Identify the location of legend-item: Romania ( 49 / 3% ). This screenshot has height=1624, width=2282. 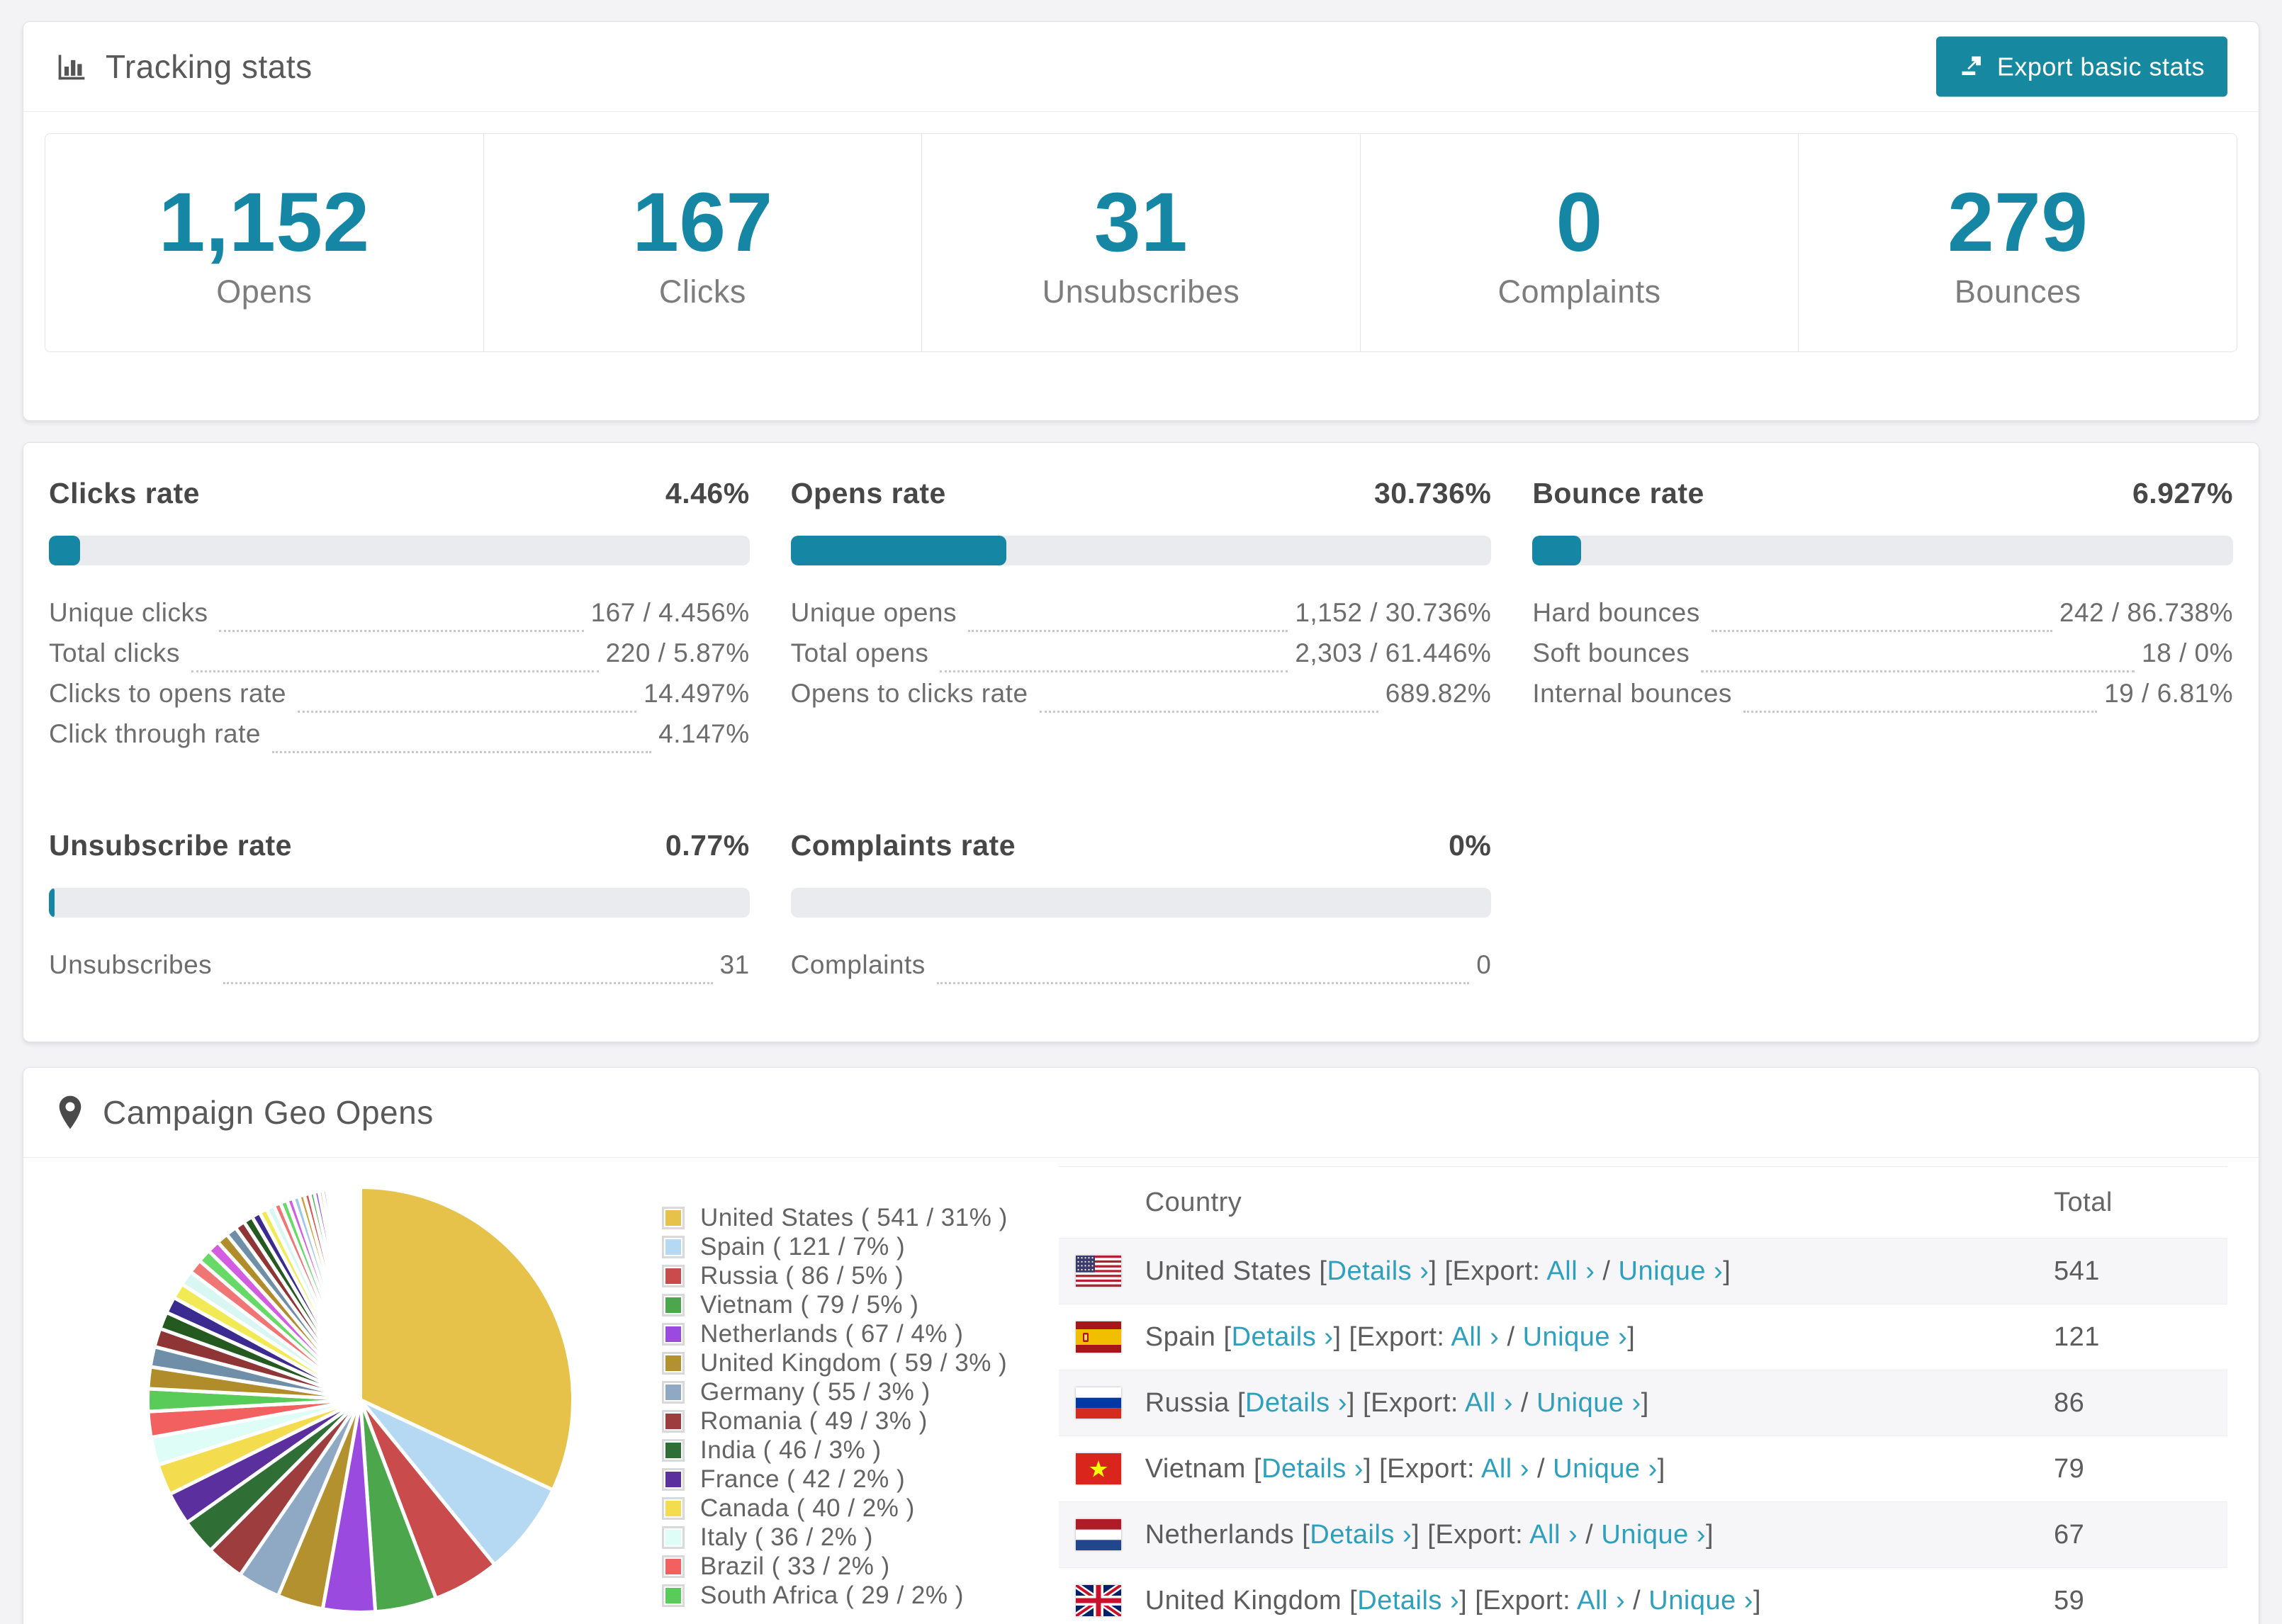
(835, 1421).